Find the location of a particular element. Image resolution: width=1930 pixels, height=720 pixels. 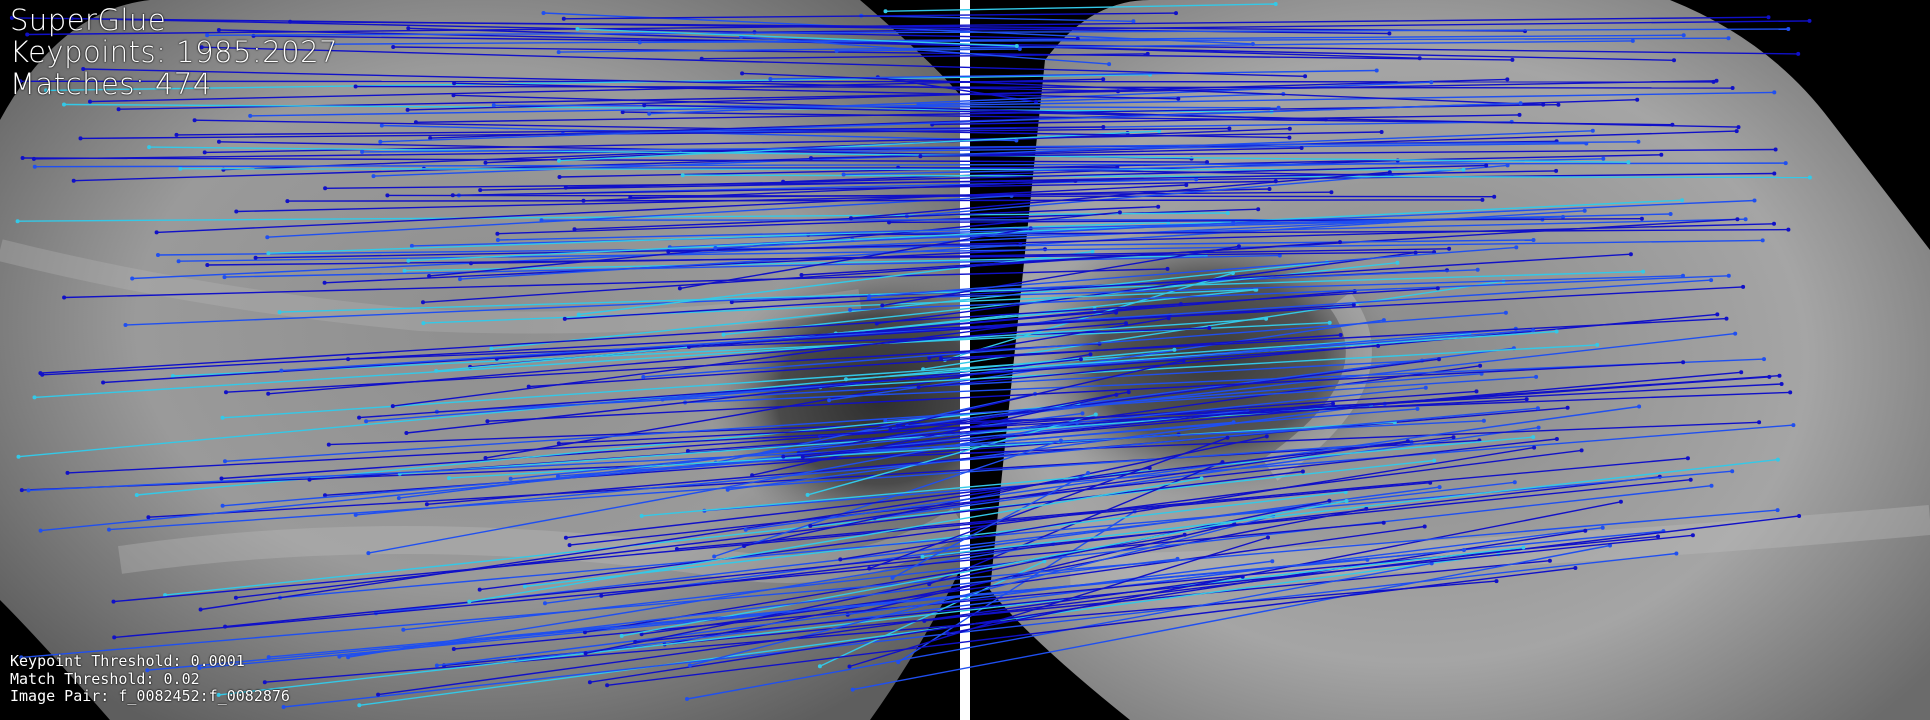

image-divider is located at coordinates (965, 360).